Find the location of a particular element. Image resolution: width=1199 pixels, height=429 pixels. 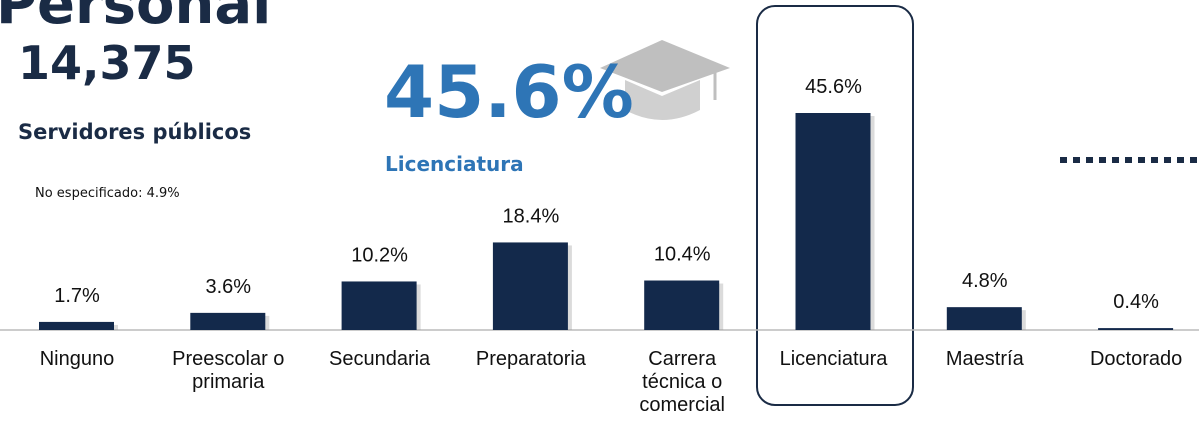

value-label: 0.4% is located at coordinates (1136, 302).